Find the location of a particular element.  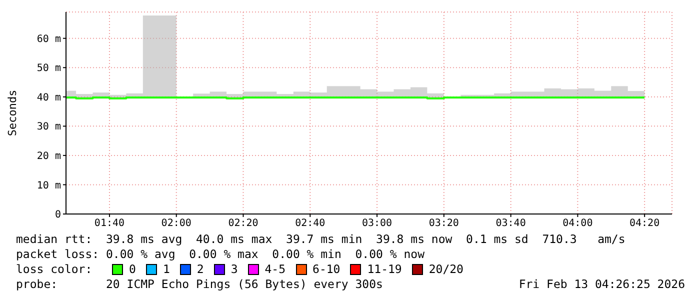

legend-label: 20/20 is located at coordinates (446, 269).